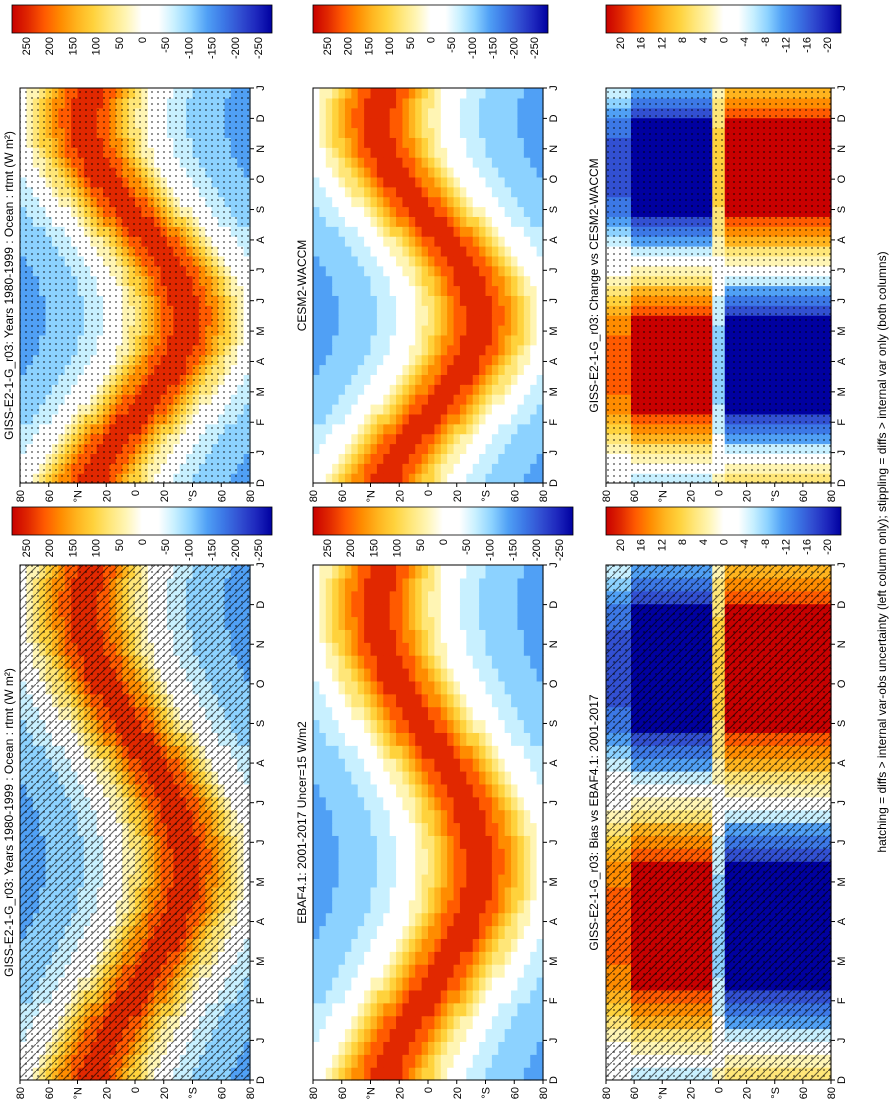 Image resolution: width=895 pixels, height=1105 pixels. Describe the element at coordinates (261, 422) in the screenshot. I see `month-tick-label: F` at that location.